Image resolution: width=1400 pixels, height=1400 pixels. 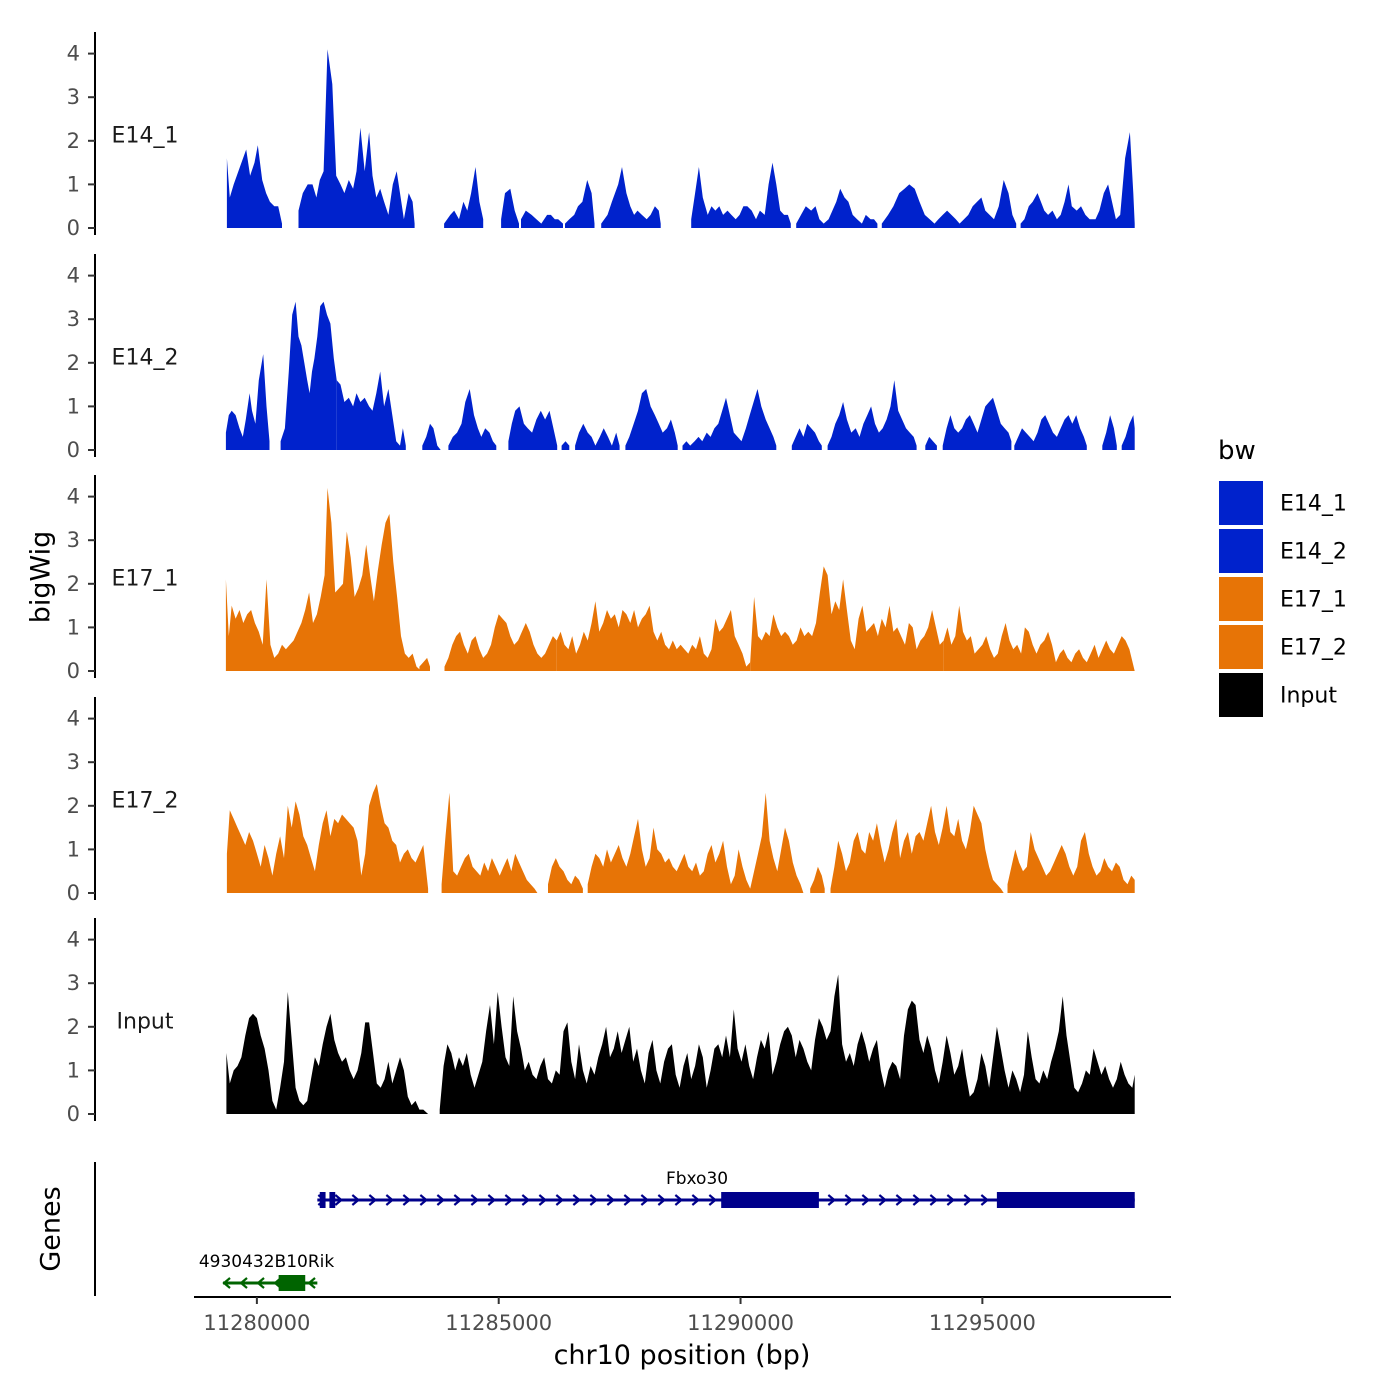 I want to click on track-Input: 0 1 2 3 4 Input, so click(x=601, y=1022).